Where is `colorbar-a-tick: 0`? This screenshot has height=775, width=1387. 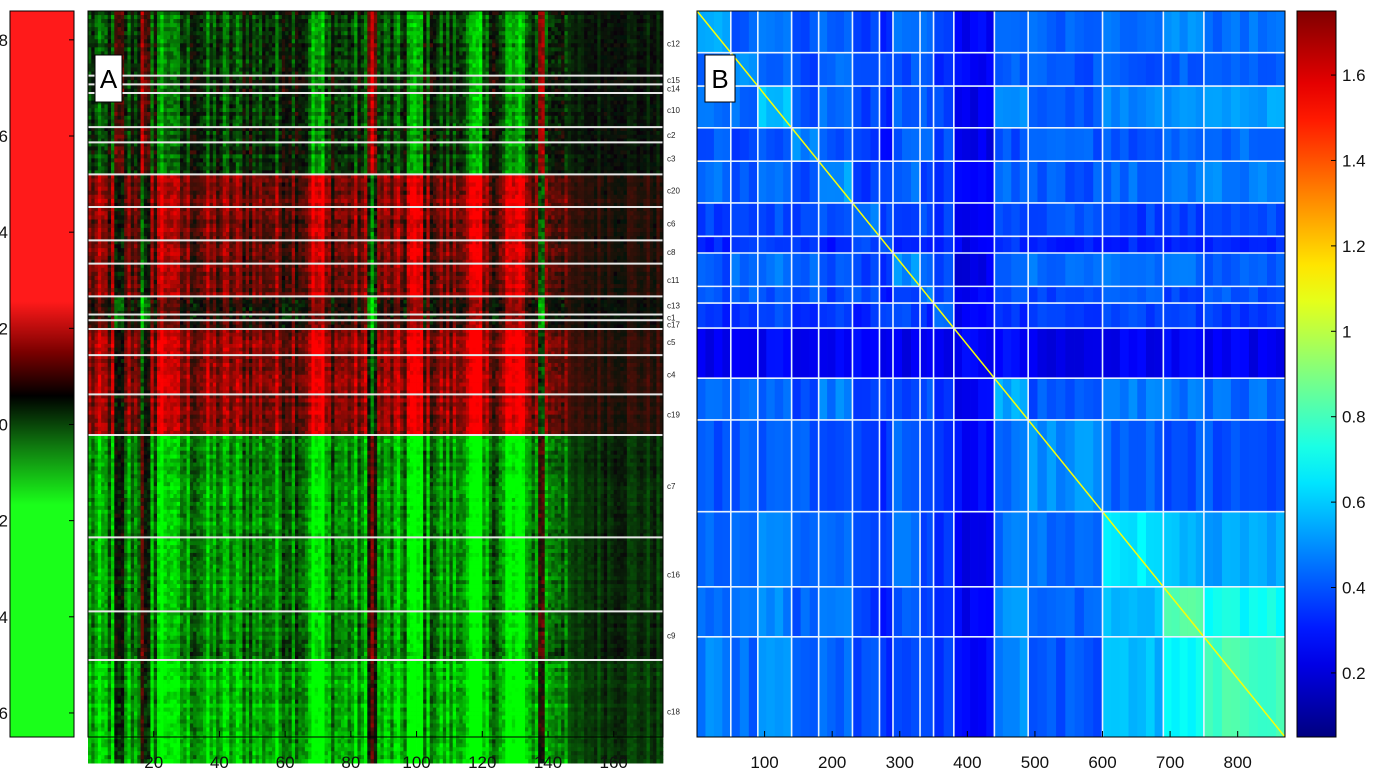
colorbar-a-tick: 0 is located at coordinates (4, 424).